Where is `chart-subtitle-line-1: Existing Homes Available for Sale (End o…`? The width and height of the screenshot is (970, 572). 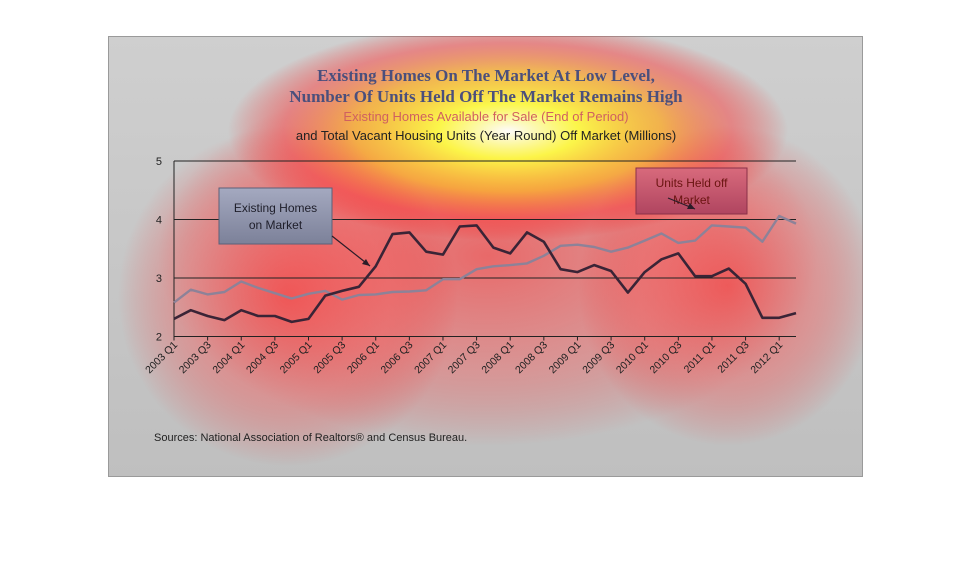
chart-subtitle-line-1: Existing Homes Available for Sale (End o… is located at coordinates (485, 116).